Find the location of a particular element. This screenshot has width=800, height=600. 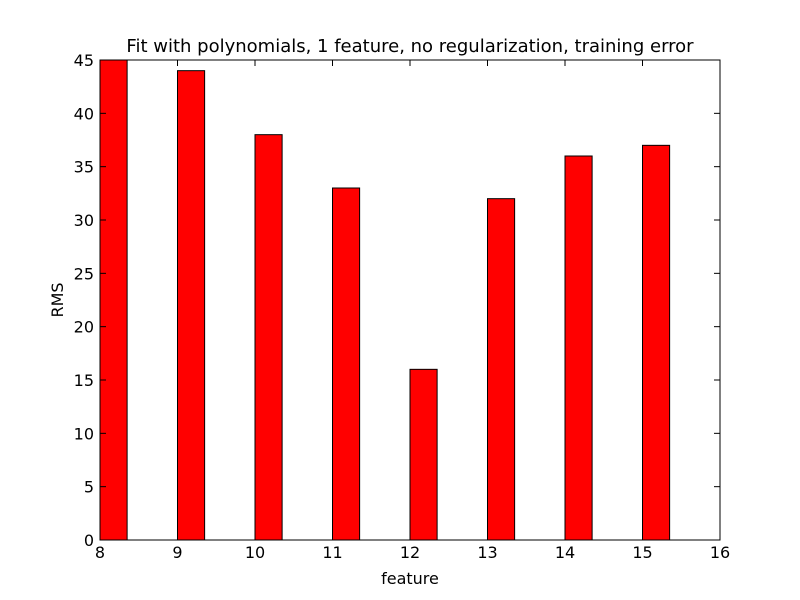

x-tick-label: 15 is located at coordinates (642, 552).